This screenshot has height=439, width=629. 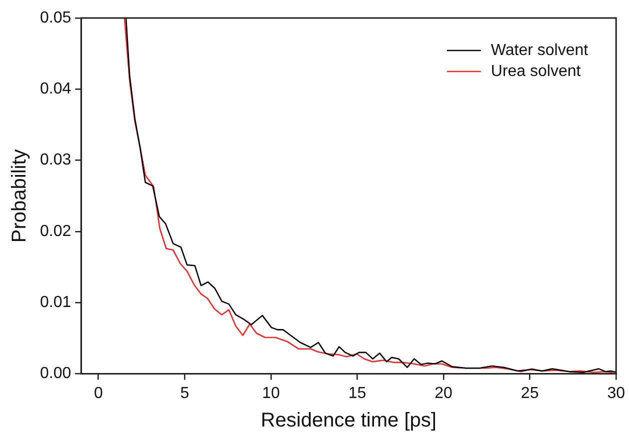 What do you see at coordinates (56, 17) in the screenshot?
I see `y-tick-label: 0.05` at bounding box center [56, 17].